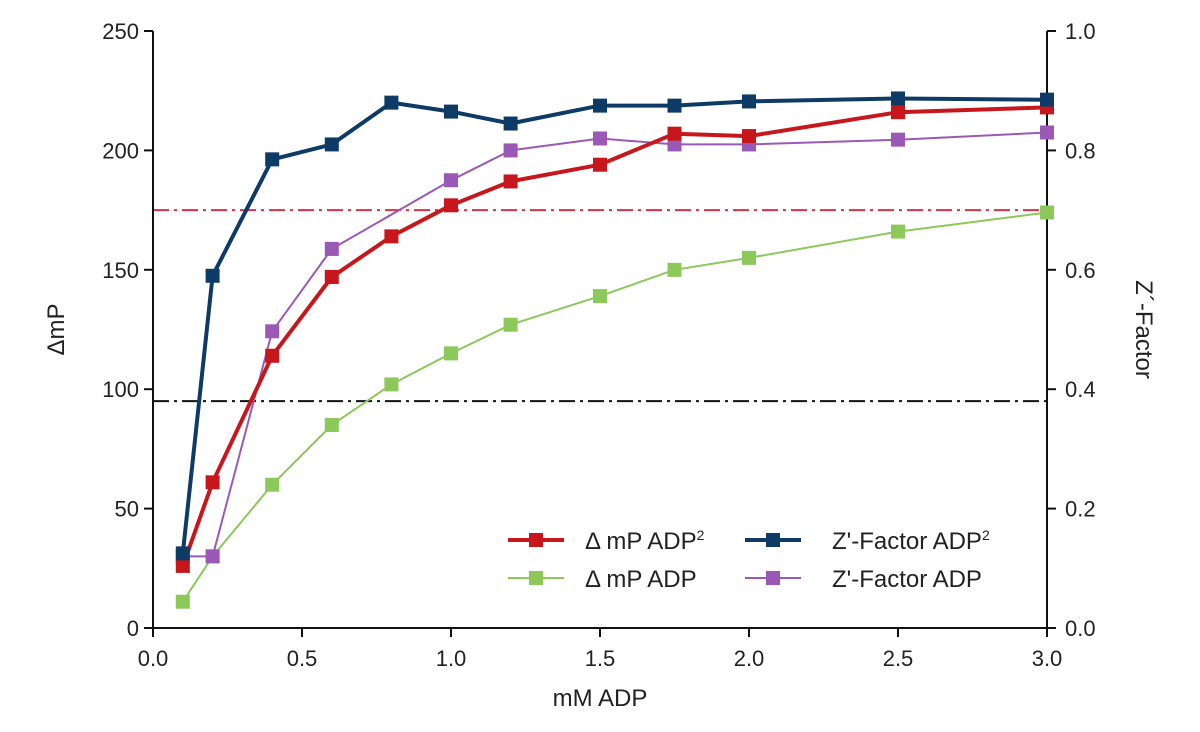 Image resolution: width=1200 pixels, height=732 pixels. I want to click on y-right-tick-label: 0.6, so click(1080, 270).